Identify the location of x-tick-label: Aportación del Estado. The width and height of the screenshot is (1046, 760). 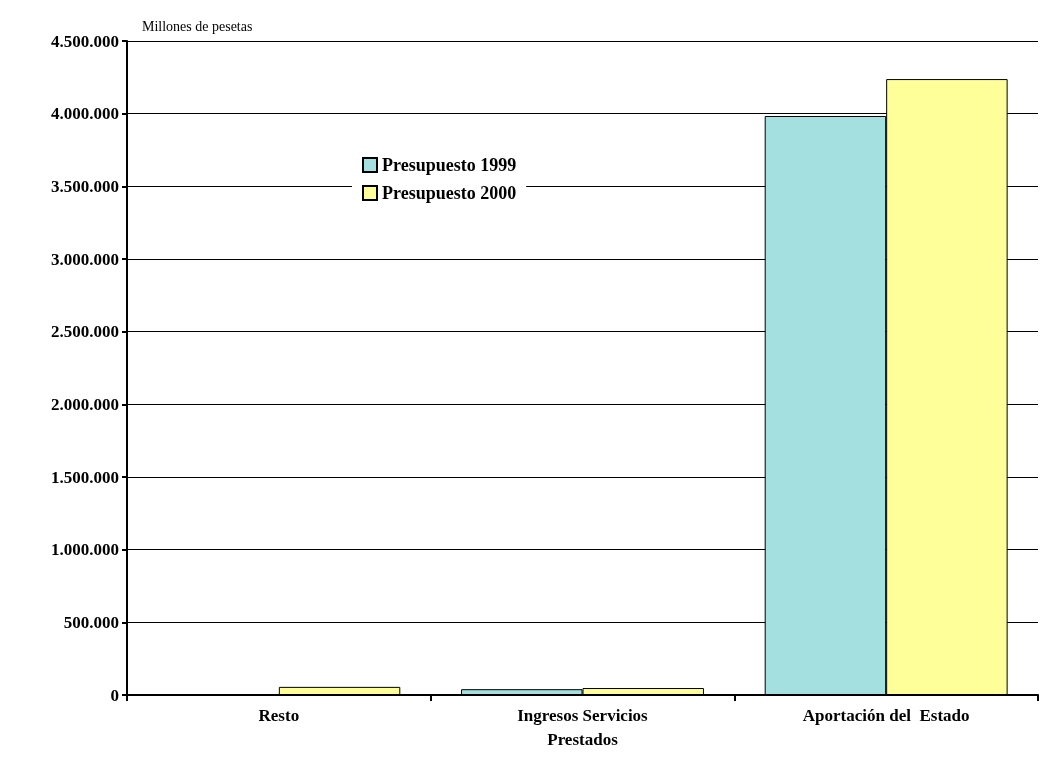
(886, 715).